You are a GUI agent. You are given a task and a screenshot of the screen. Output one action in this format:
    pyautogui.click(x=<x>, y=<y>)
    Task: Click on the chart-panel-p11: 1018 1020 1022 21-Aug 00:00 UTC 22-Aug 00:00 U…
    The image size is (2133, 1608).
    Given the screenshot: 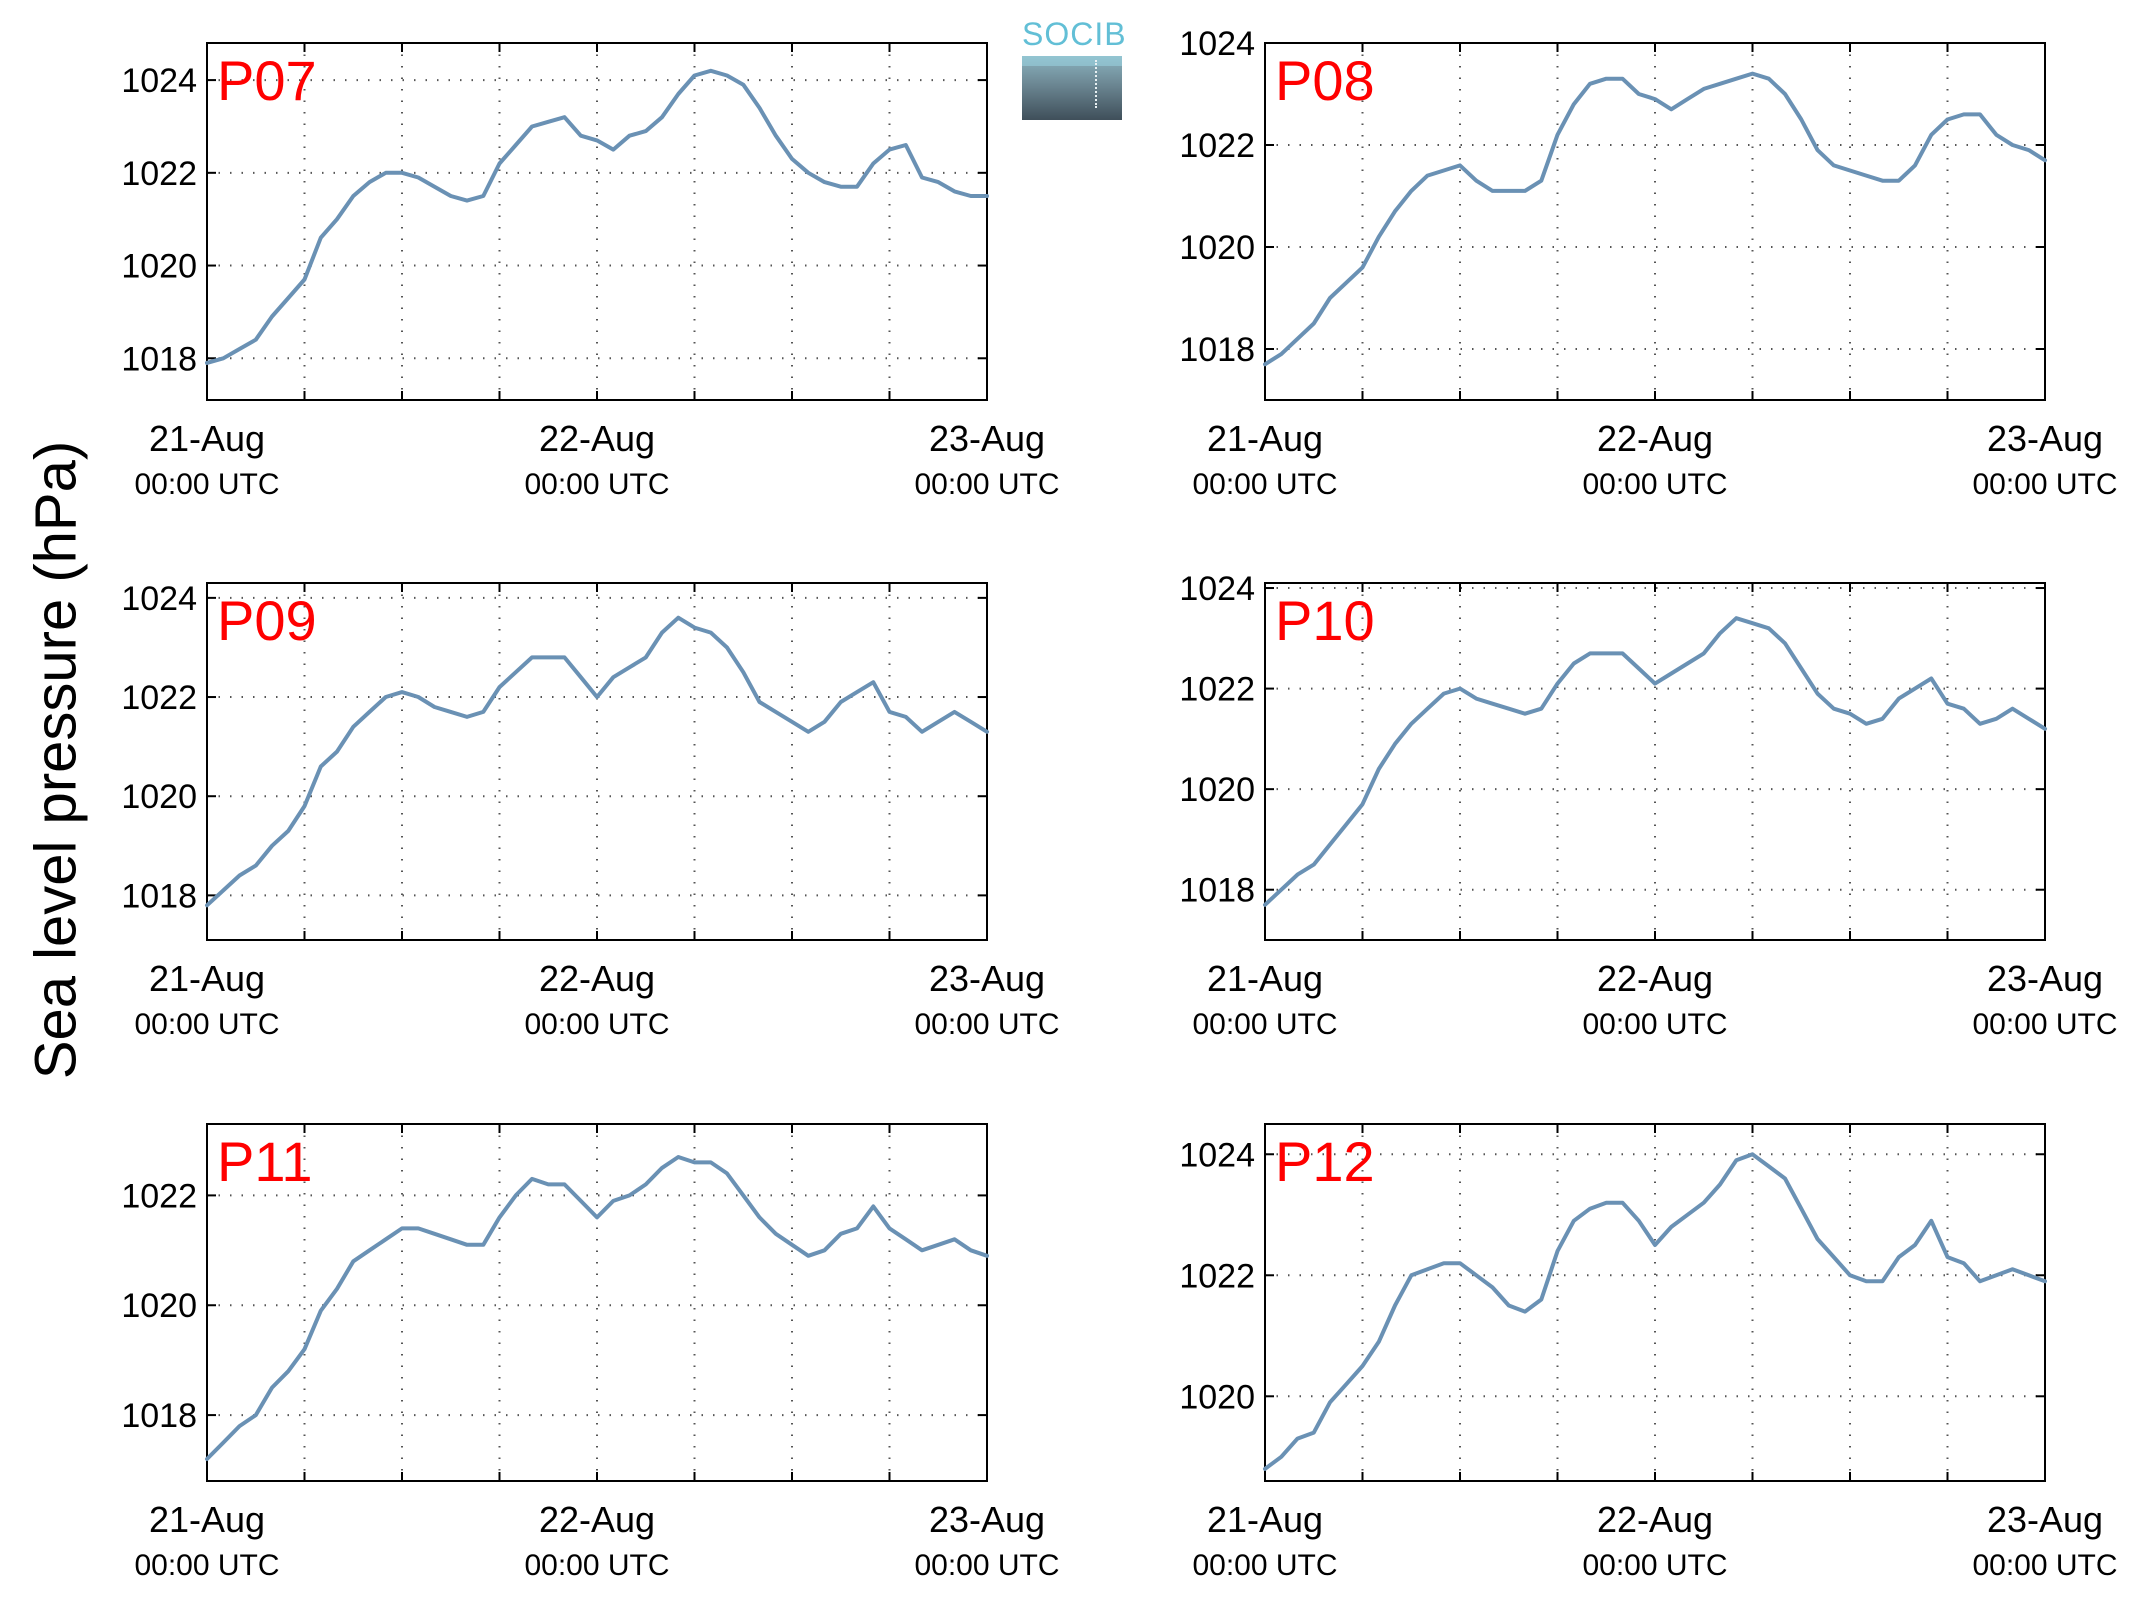 What is the action you would take?
    pyautogui.click(x=590, y=1352)
    